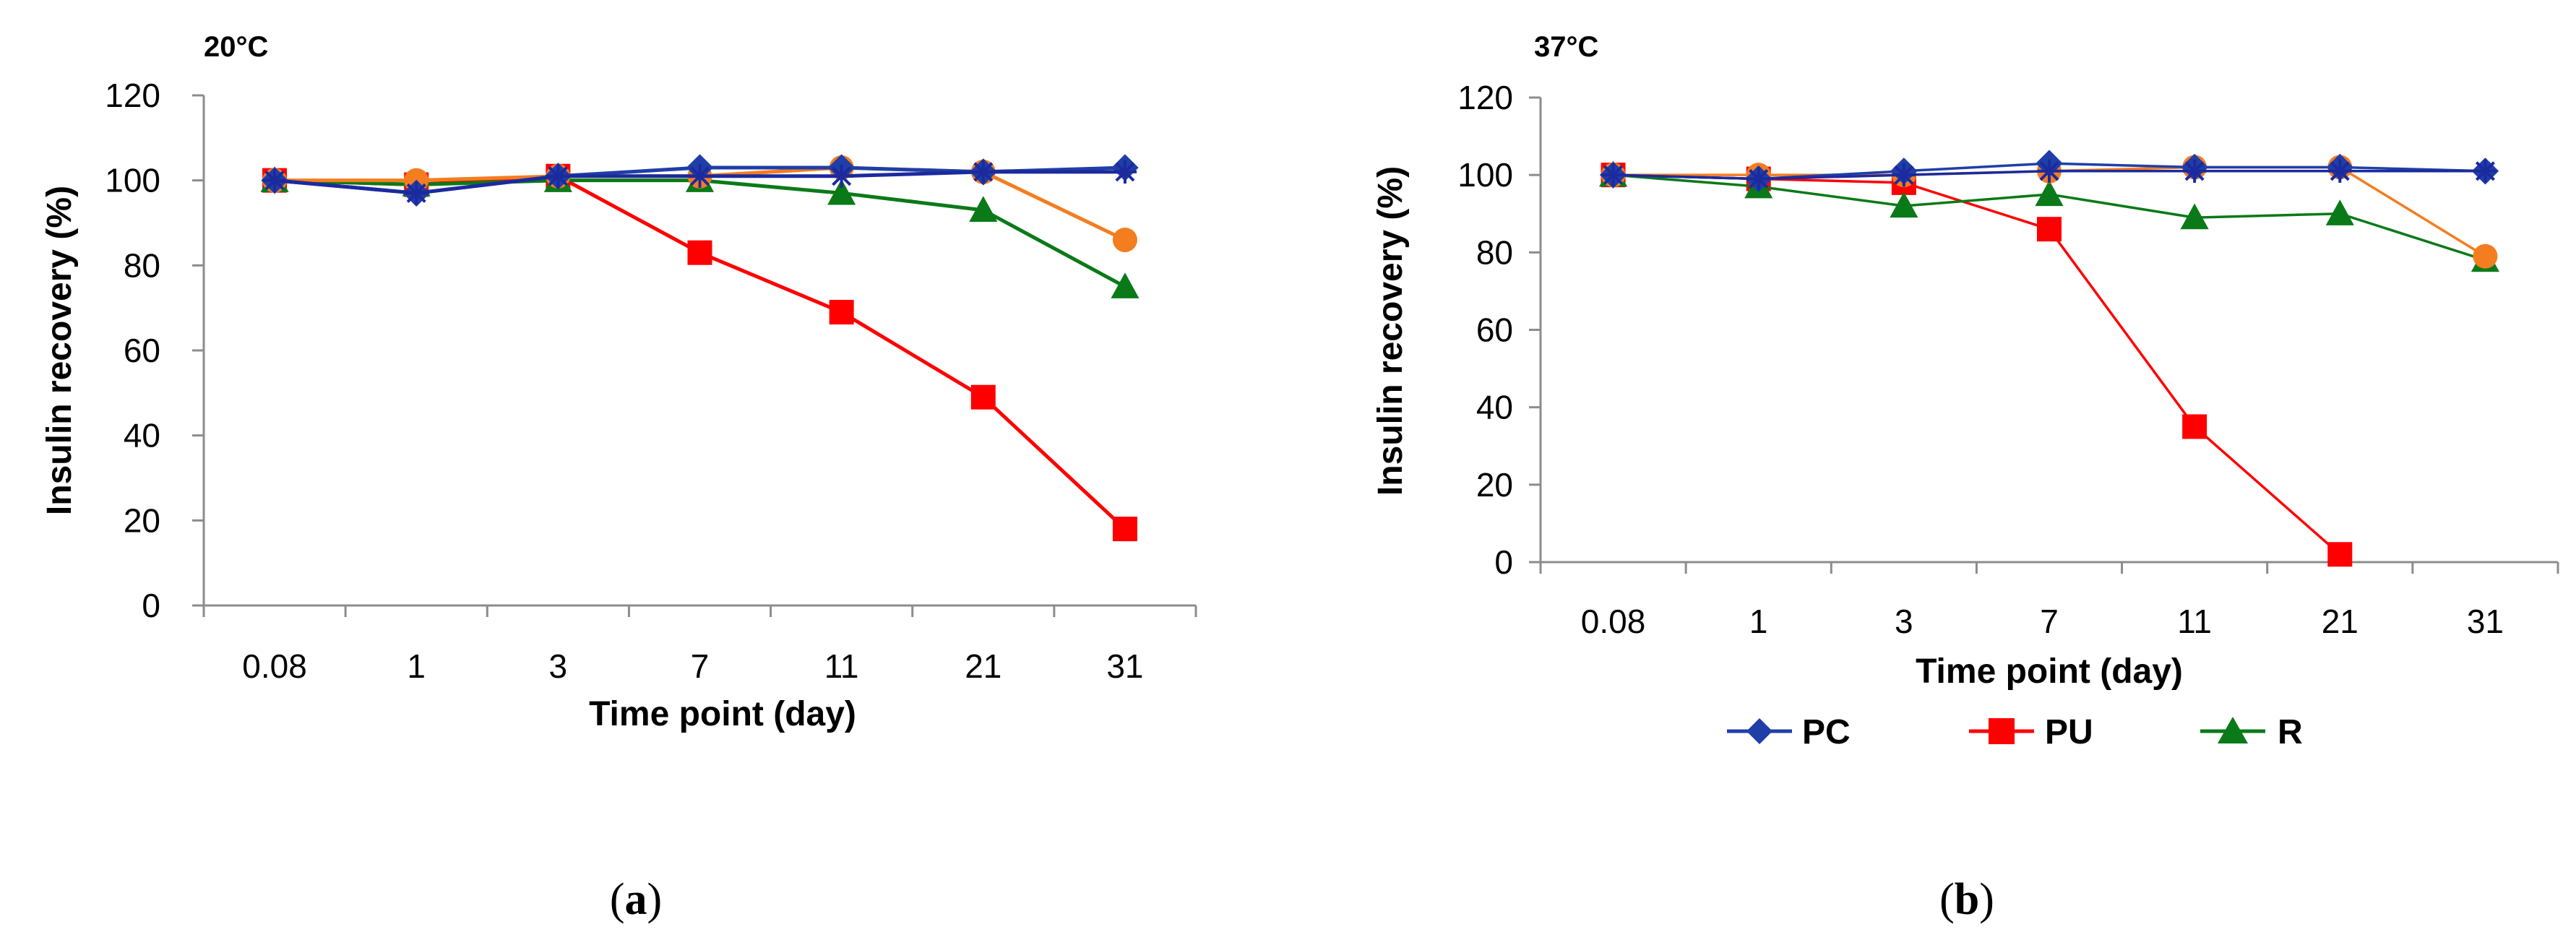  What do you see at coordinates (2251, 732) in the screenshot?
I see `legend-entry-r: R` at bounding box center [2251, 732].